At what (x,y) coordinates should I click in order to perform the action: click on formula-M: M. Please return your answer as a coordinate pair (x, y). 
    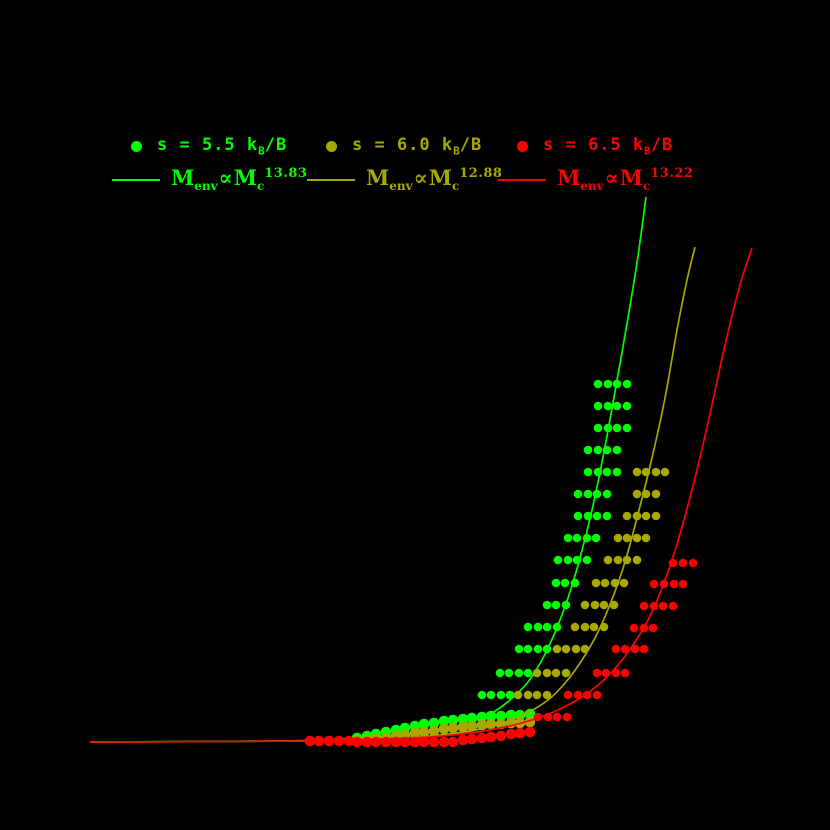
    Looking at the image, I should click on (569, 178).